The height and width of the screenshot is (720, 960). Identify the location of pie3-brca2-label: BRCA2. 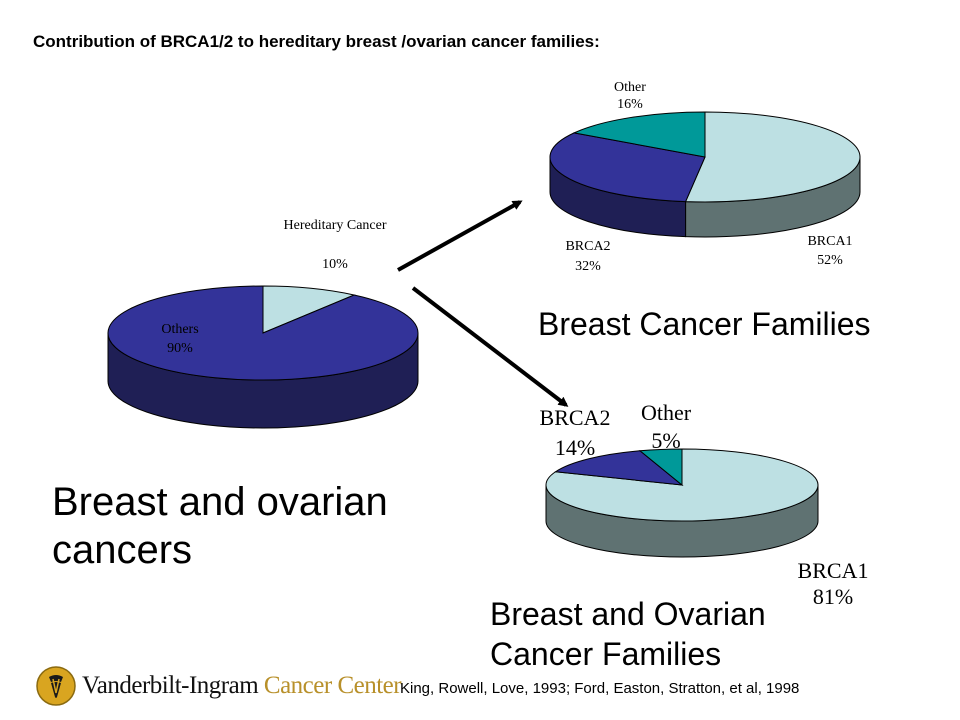
(575, 417).